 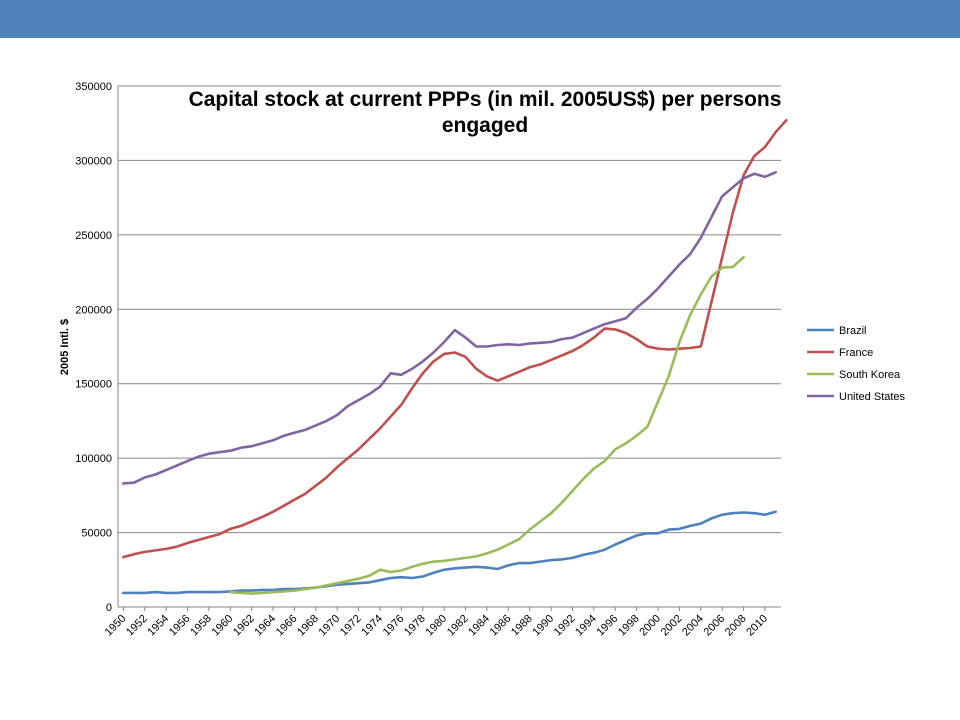 What do you see at coordinates (244, 626) in the screenshot?
I see `x-tick-label: 1962` at bounding box center [244, 626].